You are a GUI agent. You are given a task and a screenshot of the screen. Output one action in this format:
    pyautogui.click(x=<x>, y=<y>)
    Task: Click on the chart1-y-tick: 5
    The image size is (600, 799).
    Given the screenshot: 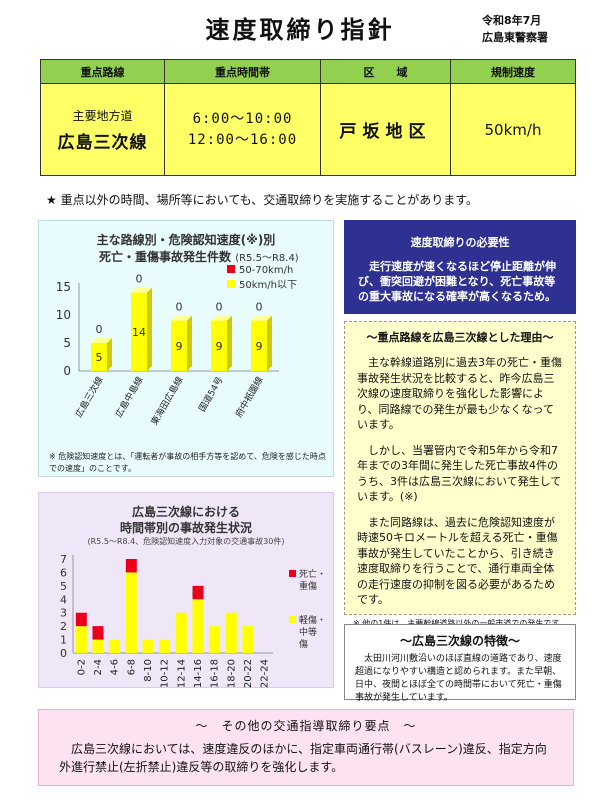 What is the action you would take?
    pyautogui.click(x=67, y=343)
    